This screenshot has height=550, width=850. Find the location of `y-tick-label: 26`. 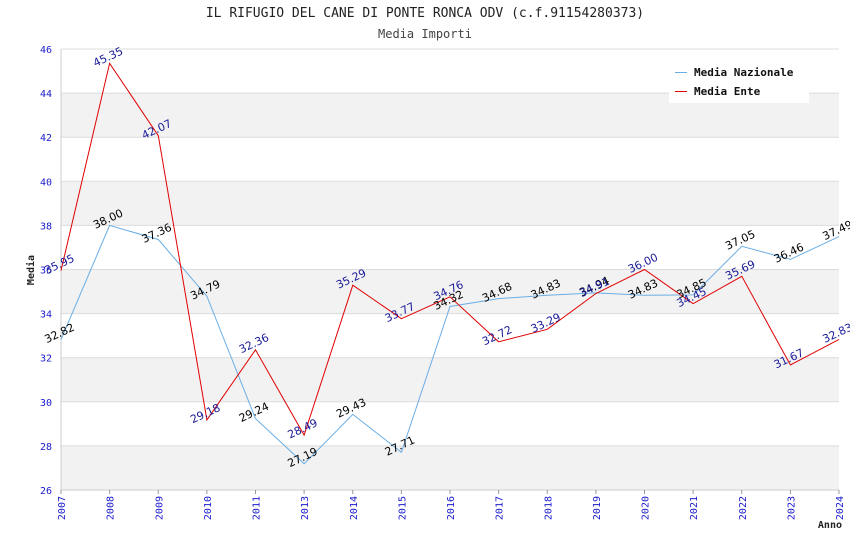

y-tick-label: 26 is located at coordinates (46, 491).